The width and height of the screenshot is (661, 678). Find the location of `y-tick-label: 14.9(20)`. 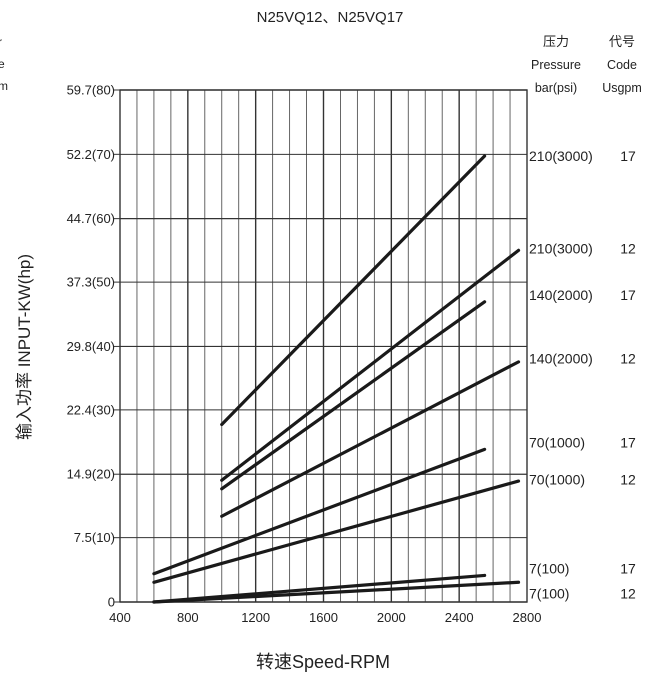

y-tick-label: 14.9(20) is located at coordinates (91, 474).